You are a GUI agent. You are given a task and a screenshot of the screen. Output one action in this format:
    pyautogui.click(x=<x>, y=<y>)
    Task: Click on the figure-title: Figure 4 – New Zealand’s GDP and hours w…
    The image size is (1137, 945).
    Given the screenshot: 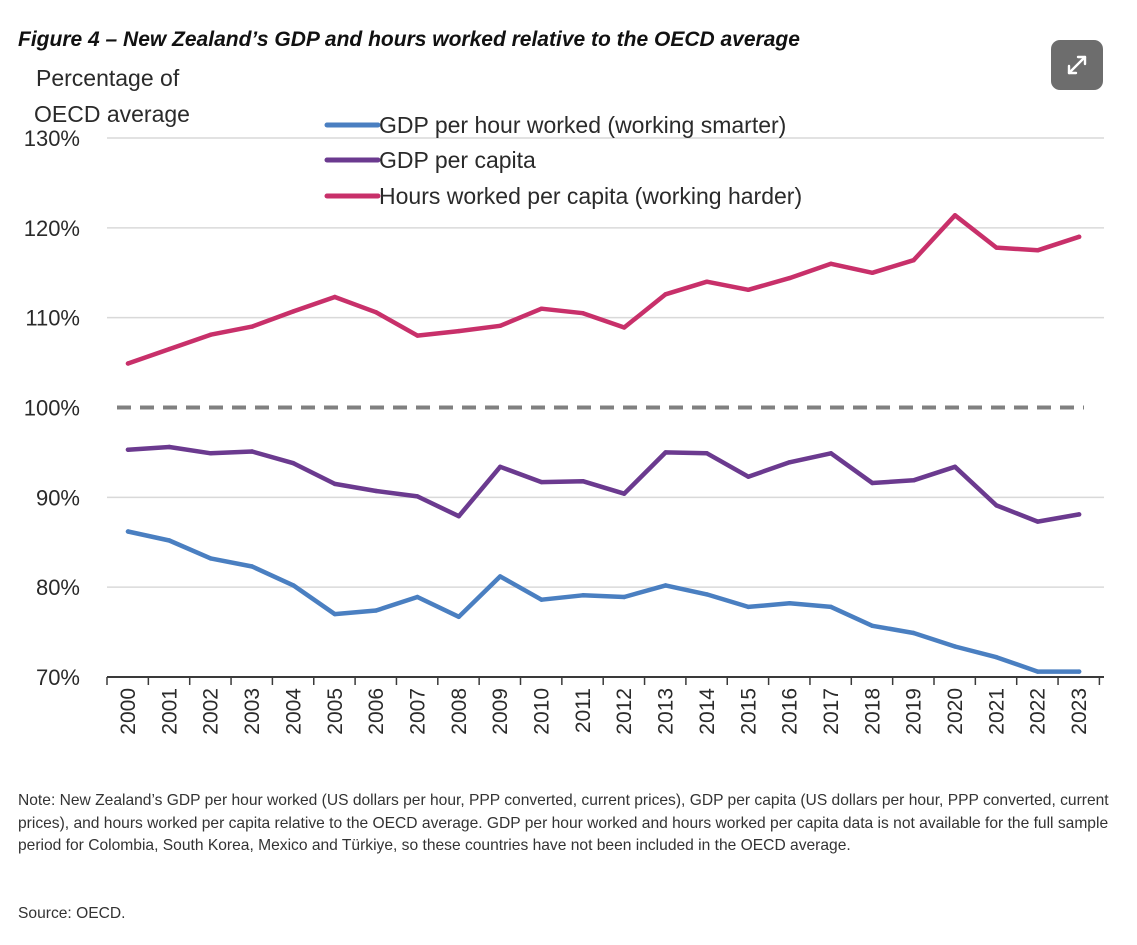 What is the action you would take?
    pyautogui.click(x=409, y=39)
    